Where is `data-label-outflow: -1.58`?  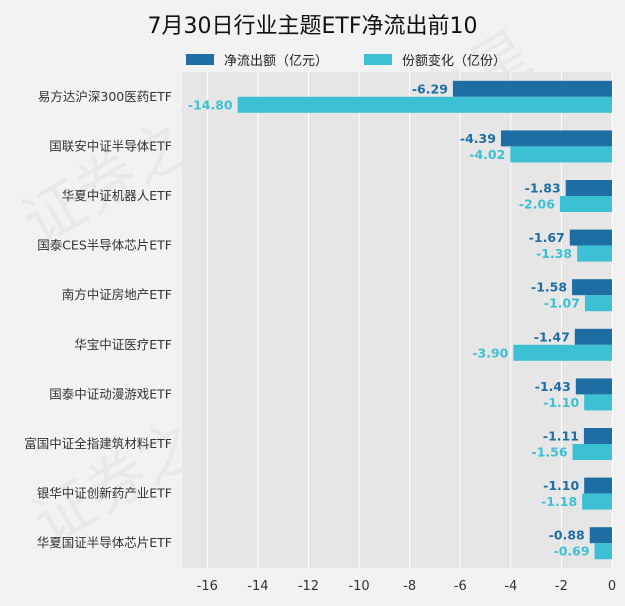
data-label-outflow: -1.58 is located at coordinates (549, 287).